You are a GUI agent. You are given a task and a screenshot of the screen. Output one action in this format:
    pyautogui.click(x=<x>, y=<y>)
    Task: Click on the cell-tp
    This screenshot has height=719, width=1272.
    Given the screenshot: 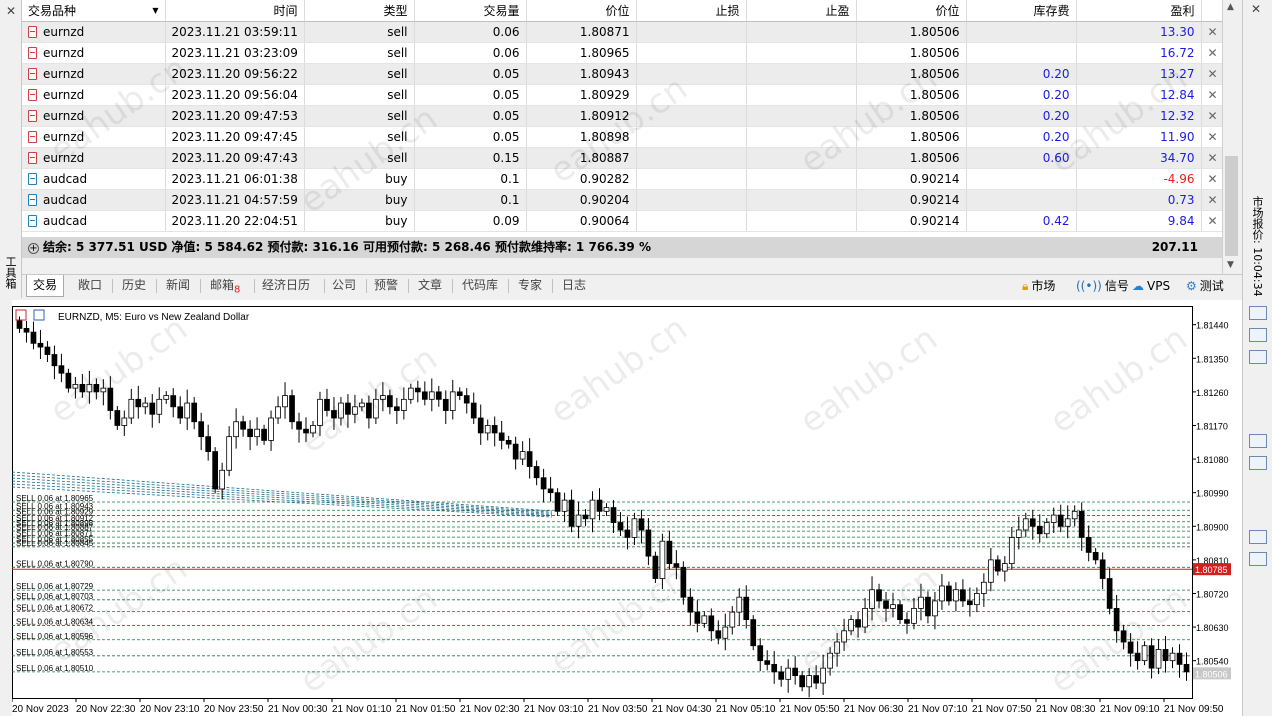 What is the action you would take?
    pyautogui.click(x=801, y=74)
    